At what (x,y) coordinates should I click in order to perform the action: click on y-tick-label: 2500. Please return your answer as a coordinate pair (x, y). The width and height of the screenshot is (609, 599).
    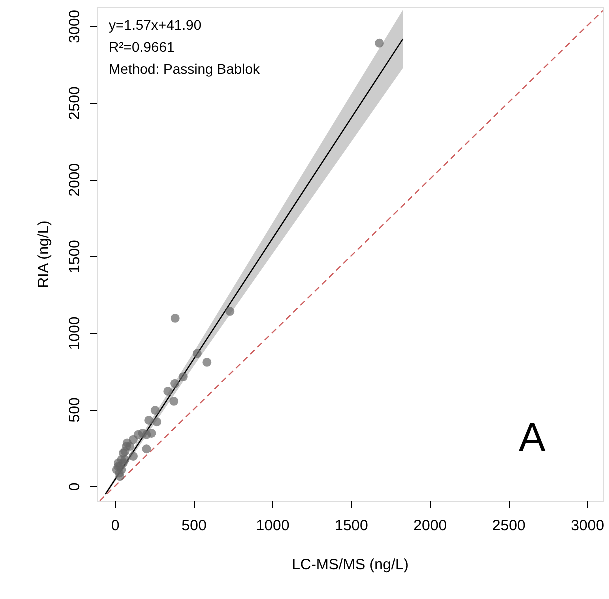
    Looking at the image, I should click on (75, 103).